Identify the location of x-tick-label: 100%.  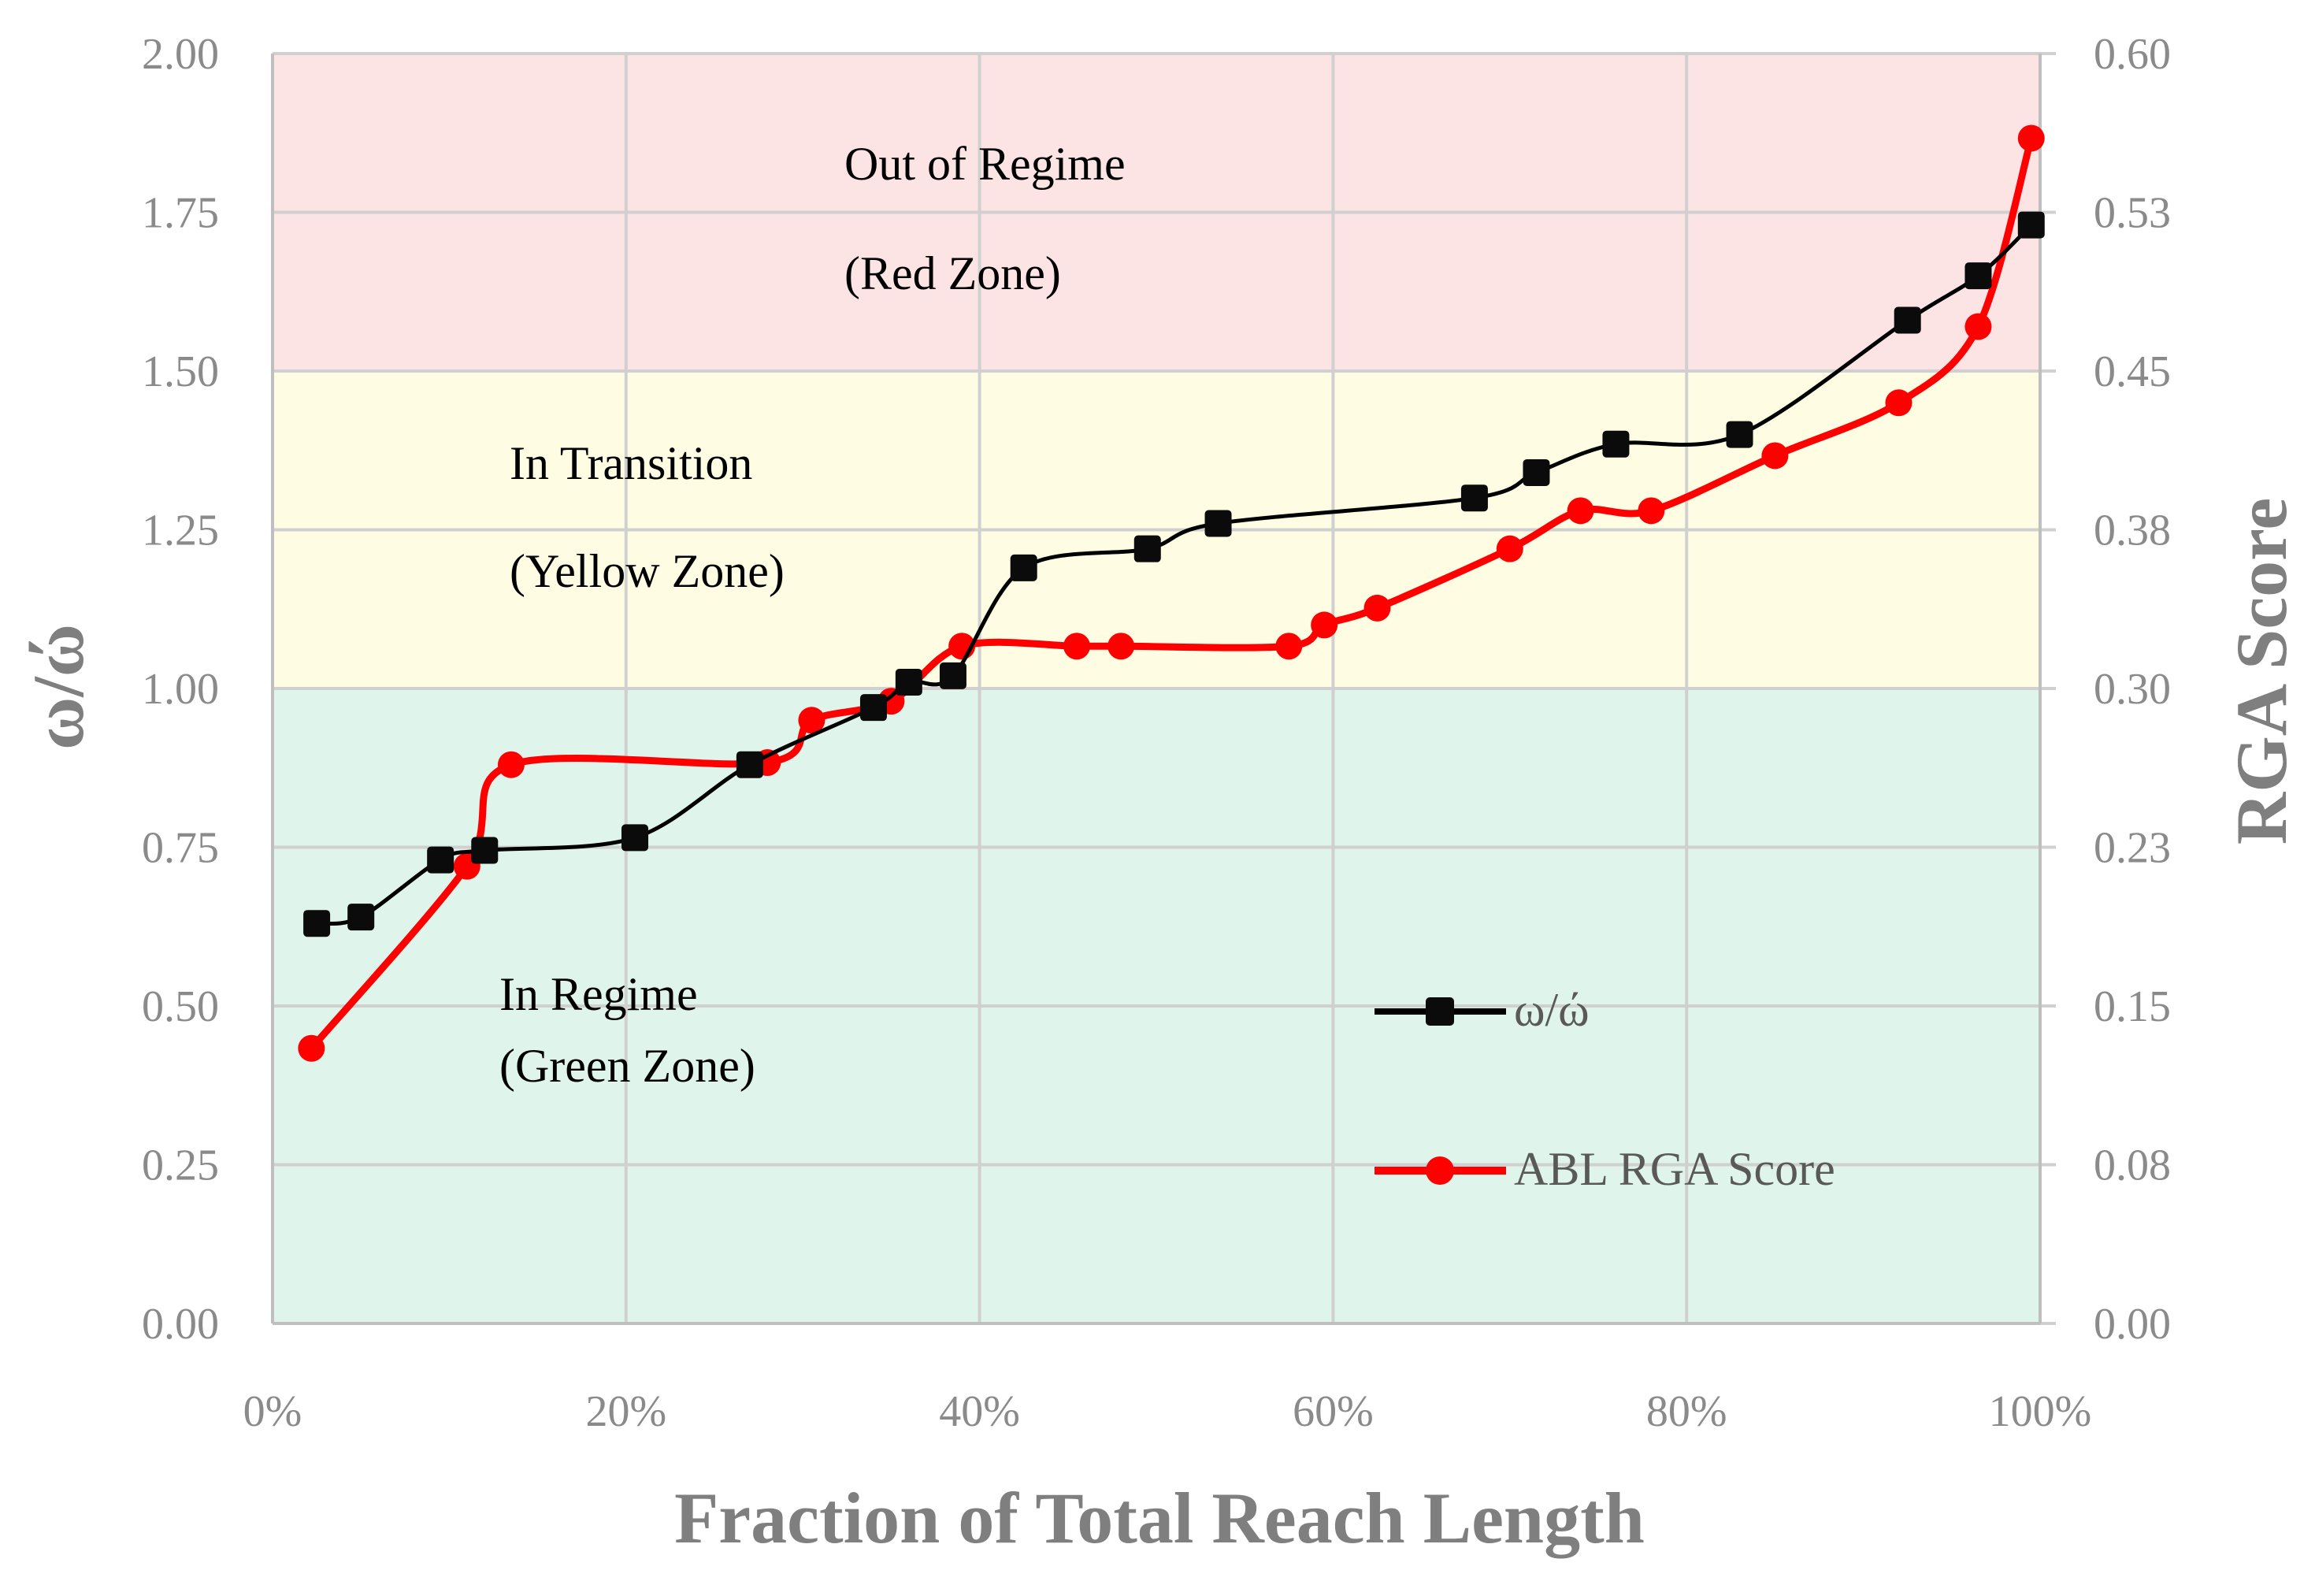
(2040, 1411).